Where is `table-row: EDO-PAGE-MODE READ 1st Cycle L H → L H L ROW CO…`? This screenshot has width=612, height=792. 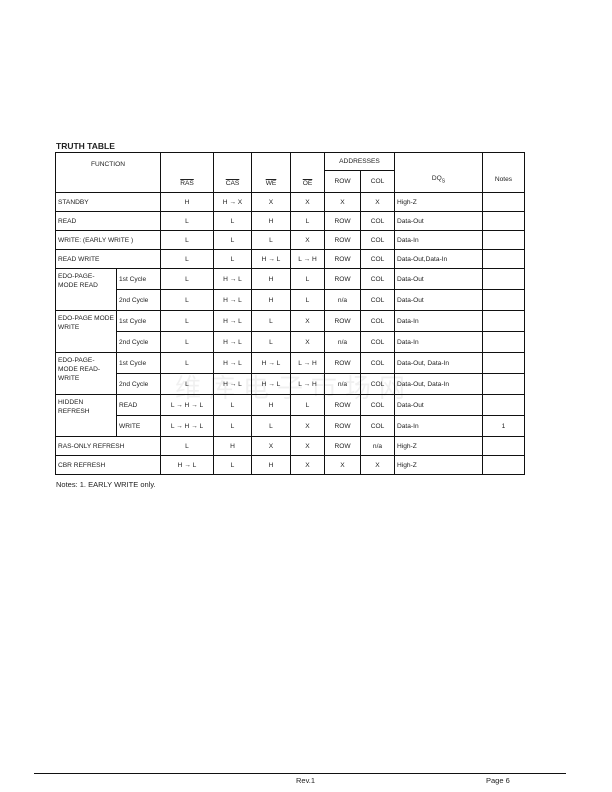
table-row: EDO-PAGE-MODE READ 1st Cycle L H → L H L ROW CO… is located at coordinates (290, 289).